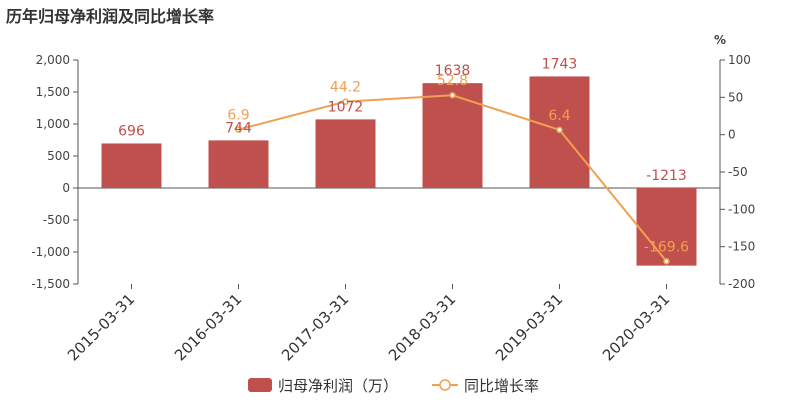 Image resolution: width=800 pixels, height=400 pixels. Describe the element at coordinates (345, 88) in the screenshot. I see `line-data-label: 44.2` at that location.